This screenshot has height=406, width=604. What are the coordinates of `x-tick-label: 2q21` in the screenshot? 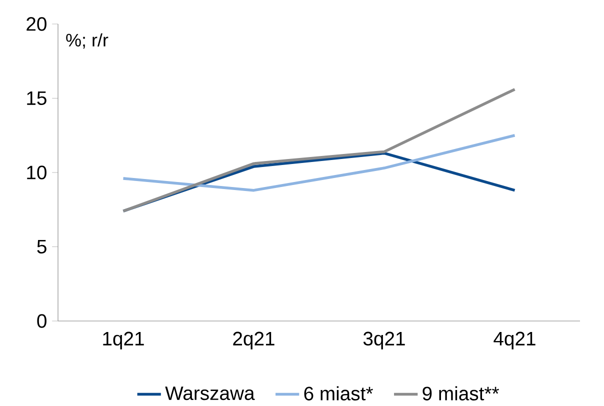 It's located at (253, 341).